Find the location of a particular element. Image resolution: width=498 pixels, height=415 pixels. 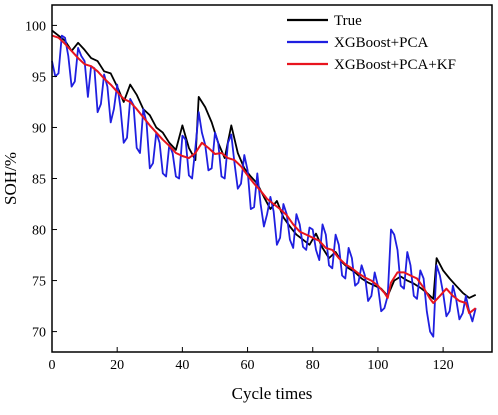

x-axis-title: Cycle times is located at coordinates (272, 393).